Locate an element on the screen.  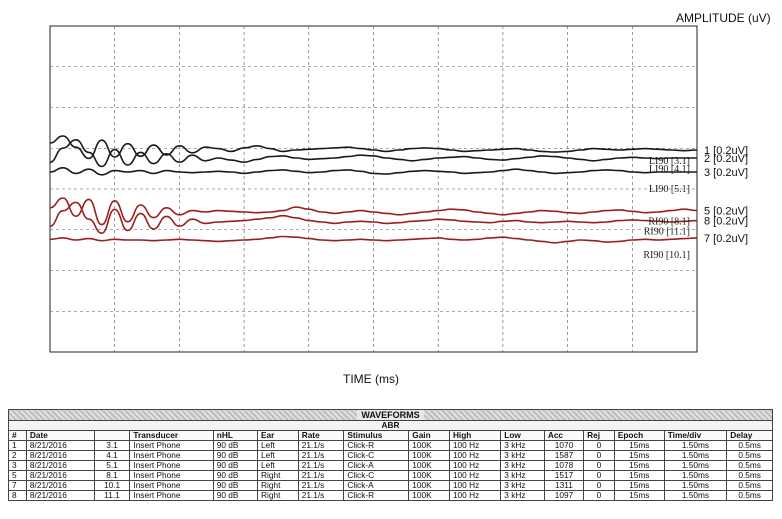
table-cell: 1311 is located at coordinates (564, 485).